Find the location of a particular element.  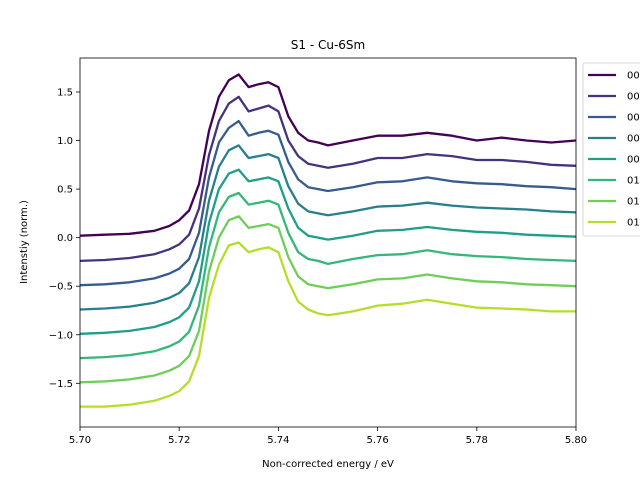

legend-label-2: 00 is located at coordinates (633, 118).